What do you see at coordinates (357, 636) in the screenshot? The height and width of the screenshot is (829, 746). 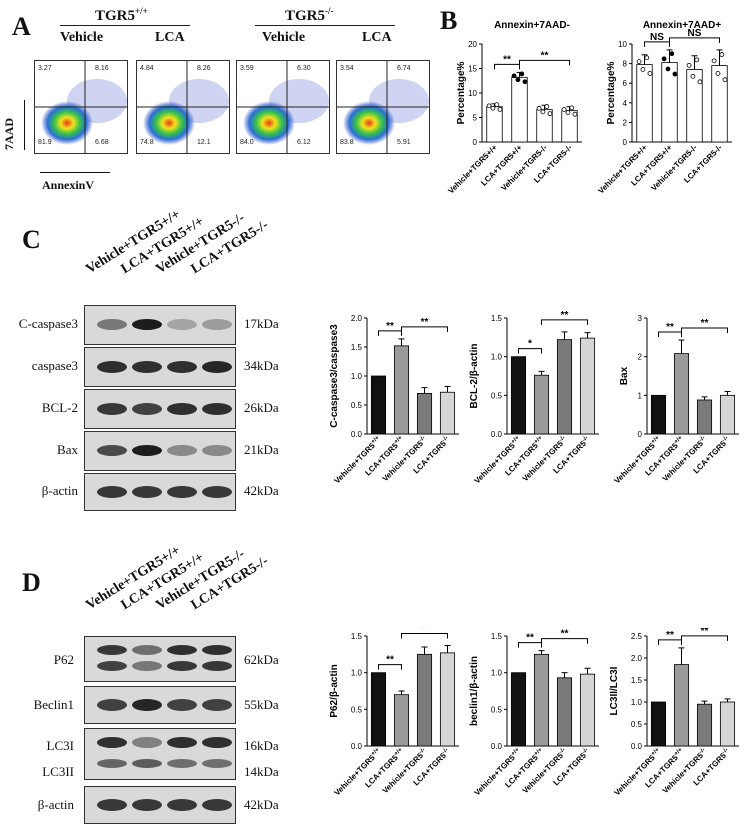 I see `y-tick-label: 1.5` at bounding box center [357, 636].